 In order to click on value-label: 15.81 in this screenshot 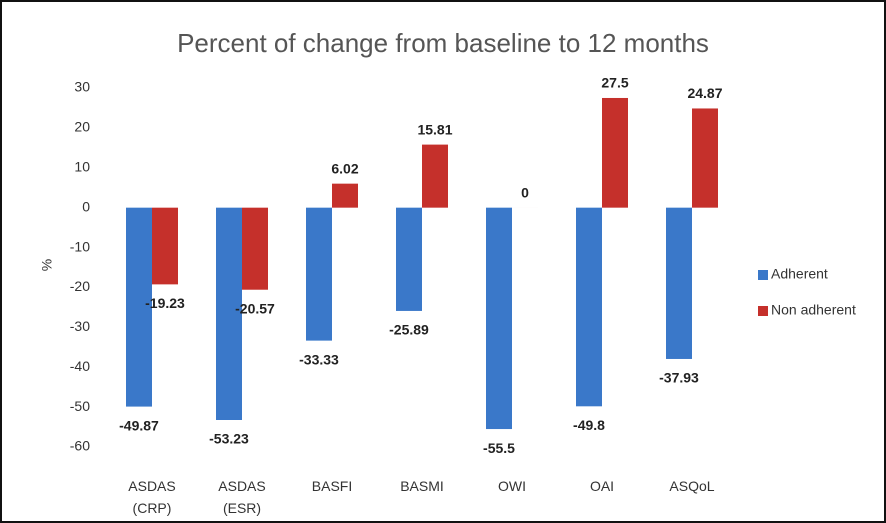, I will do `click(434, 129)`.